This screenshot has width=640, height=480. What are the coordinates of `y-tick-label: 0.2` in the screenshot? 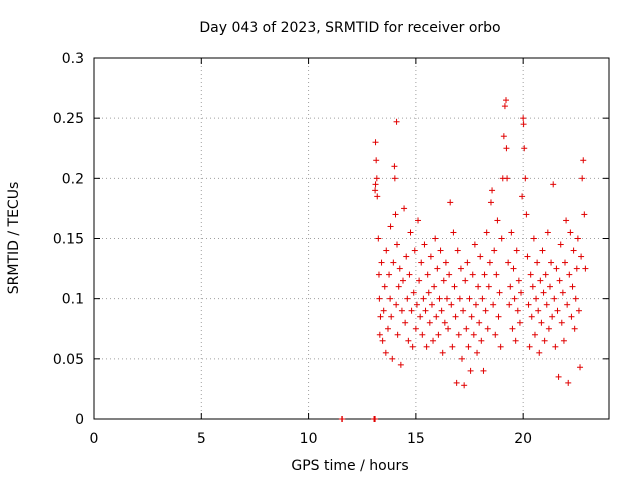 It's located at (73, 179).